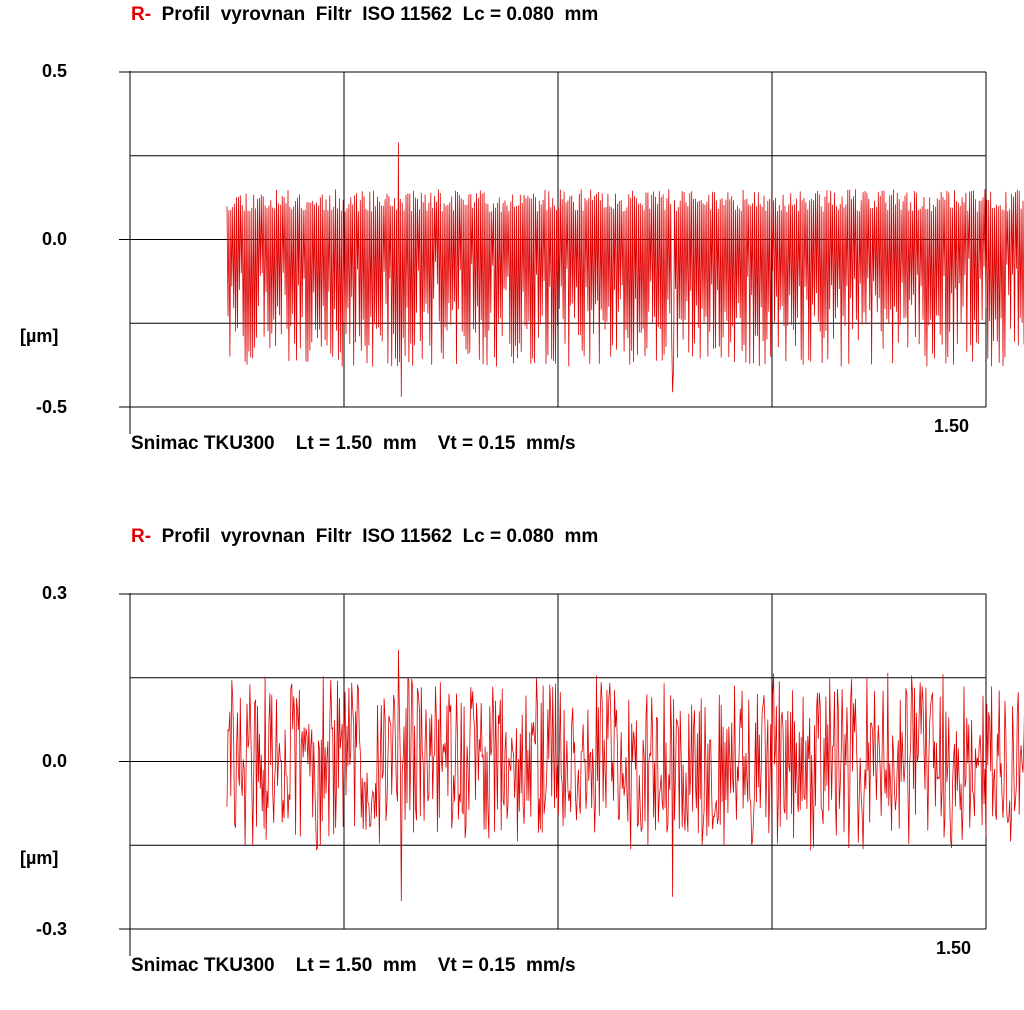 The height and width of the screenshot is (1010, 1024). What do you see at coordinates (51, 407) in the screenshot?
I see `y-tick-label-bottom: -0.5` at bounding box center [51, 407].